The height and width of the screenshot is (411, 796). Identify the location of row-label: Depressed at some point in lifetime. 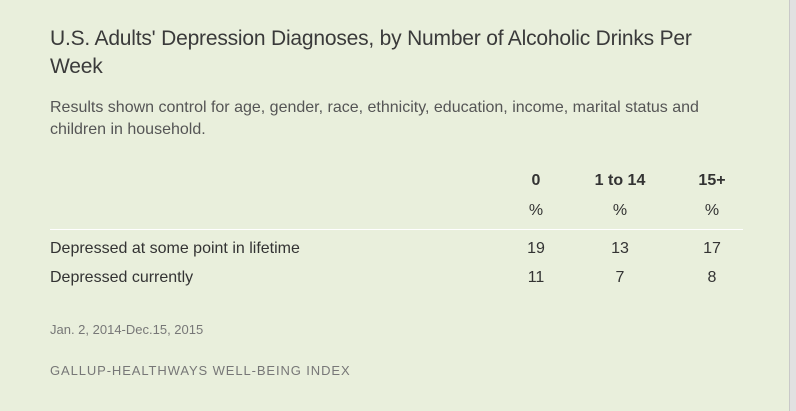
(175, 248).